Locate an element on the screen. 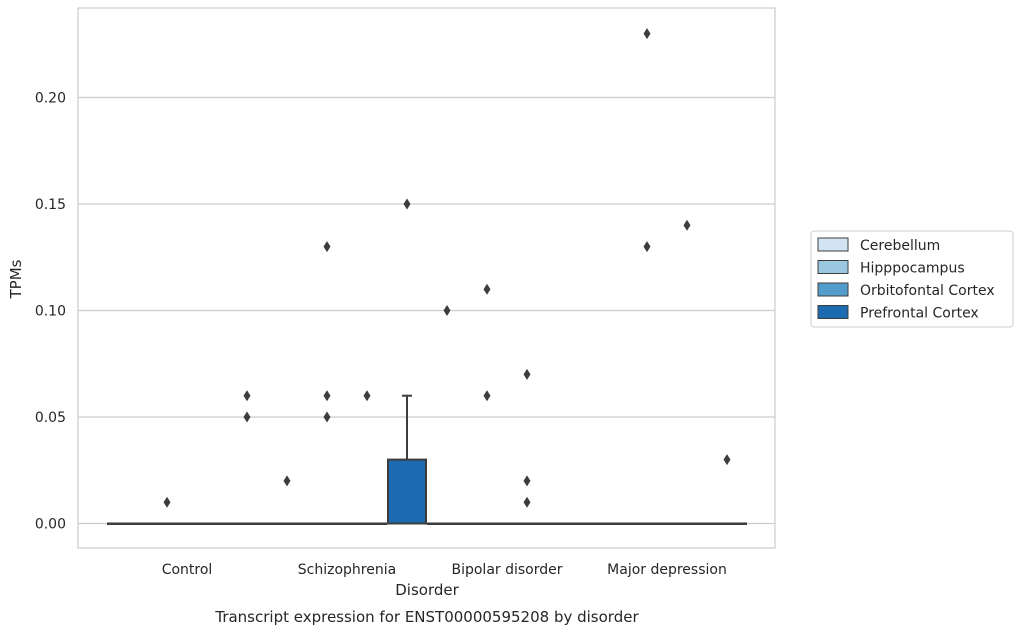  x-tick-label: Major depression is located at coordinates (667, 570).